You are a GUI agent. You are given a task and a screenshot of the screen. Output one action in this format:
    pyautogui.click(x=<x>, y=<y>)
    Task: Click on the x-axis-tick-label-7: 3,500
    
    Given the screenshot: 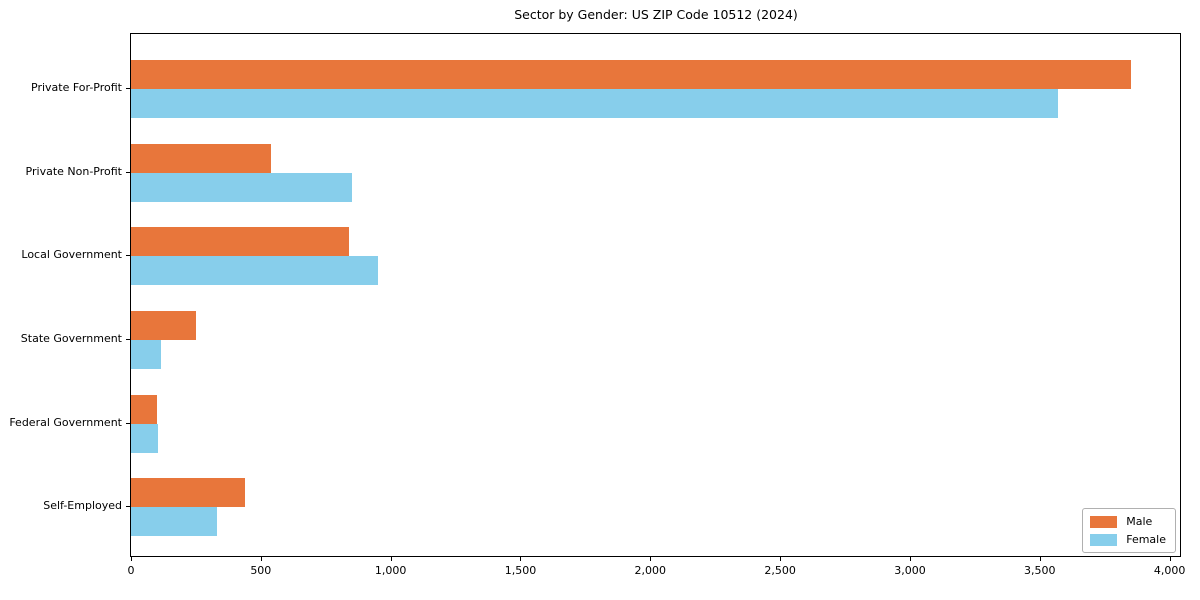 What is the action you would take?
    pyautogui.click(x=1040, y=570)
    